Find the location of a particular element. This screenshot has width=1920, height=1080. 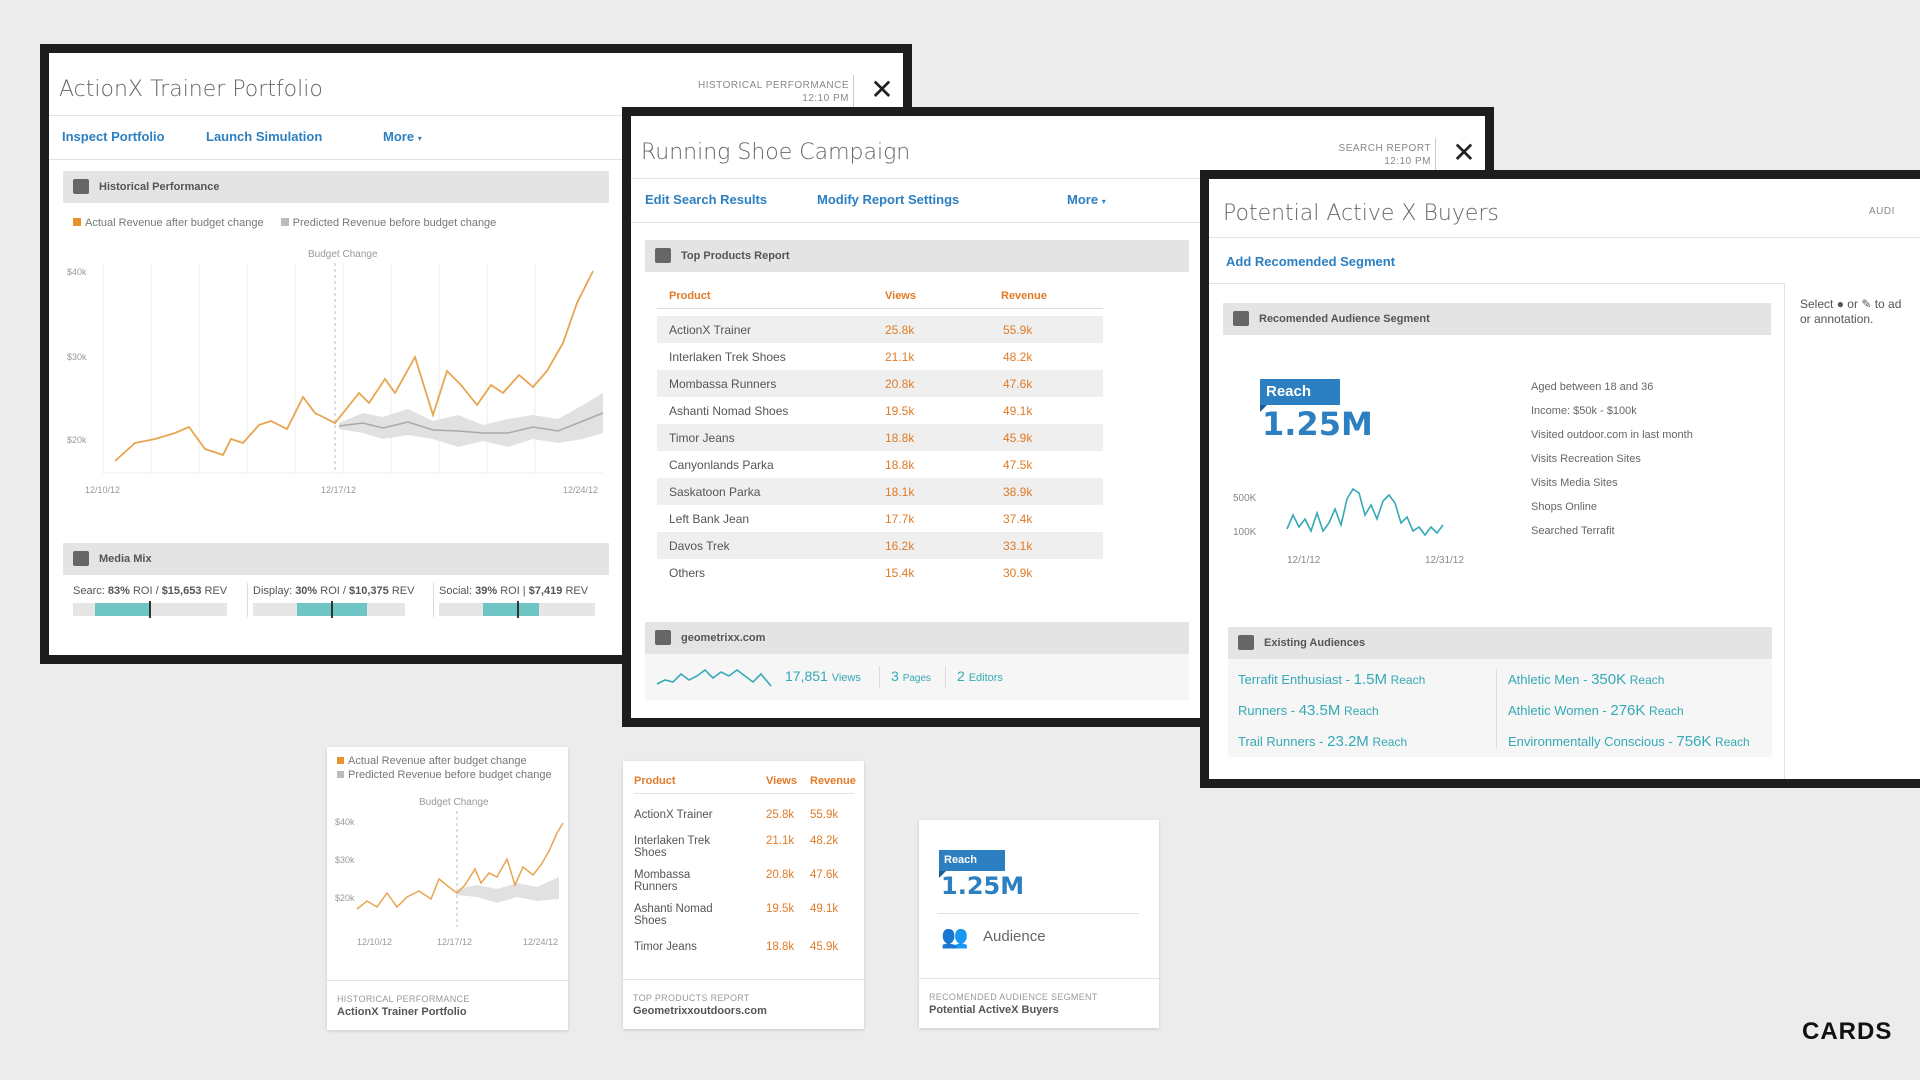

window-title: Running Shoe Campaign is located at coordinates (776, 152).